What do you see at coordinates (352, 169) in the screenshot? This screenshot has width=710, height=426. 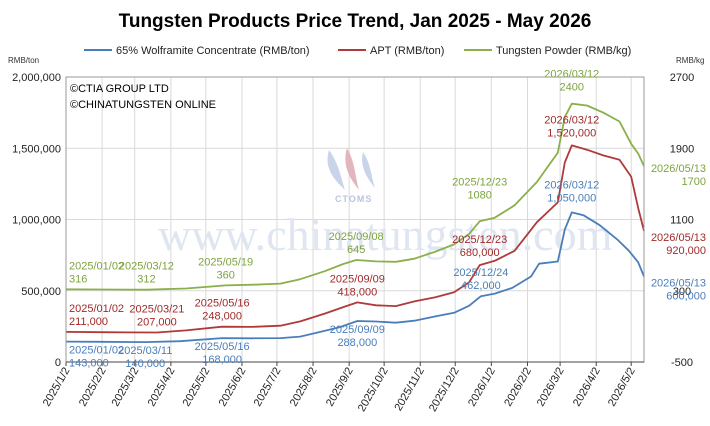 I see `logo-drop-middle` at bounding box center [352, 169].